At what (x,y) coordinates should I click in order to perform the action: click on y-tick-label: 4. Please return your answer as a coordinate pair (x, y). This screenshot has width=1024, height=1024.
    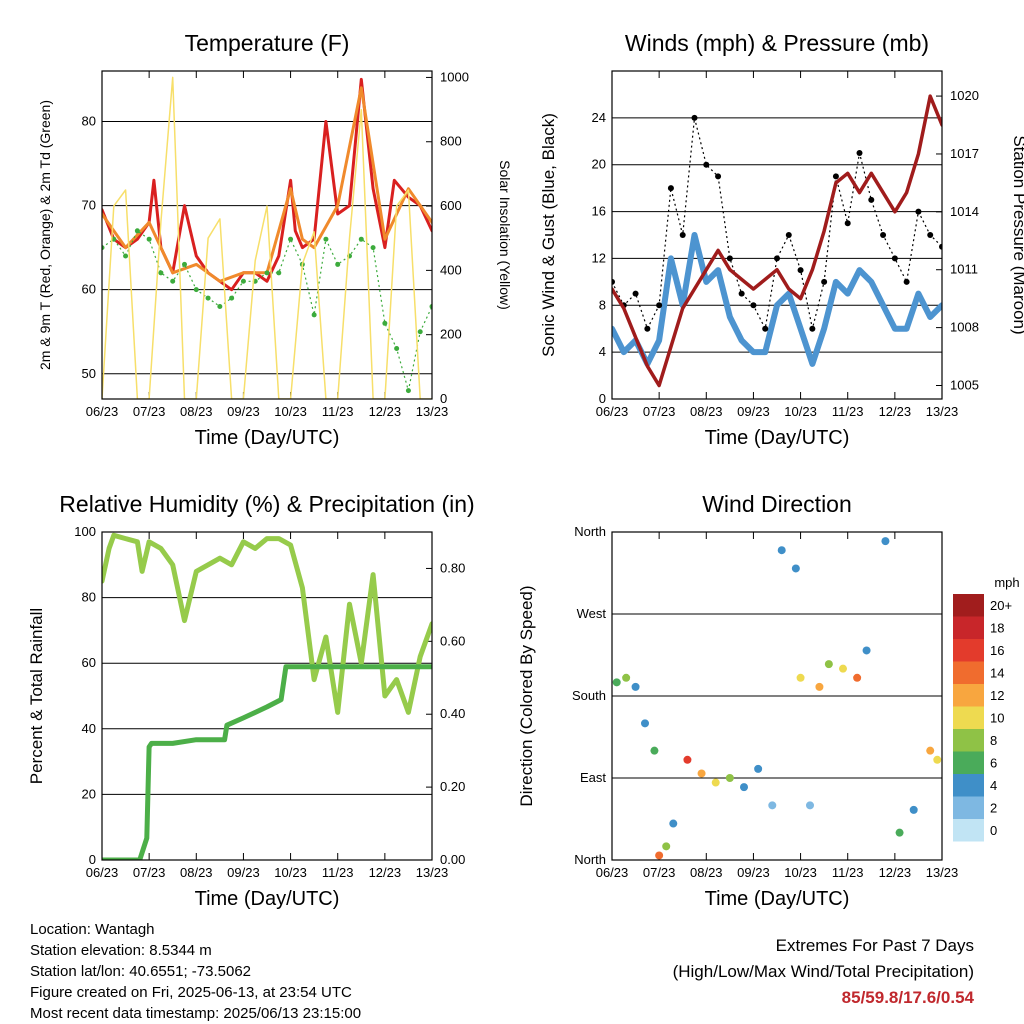
    Looking at the image, I should click on (602, 351).